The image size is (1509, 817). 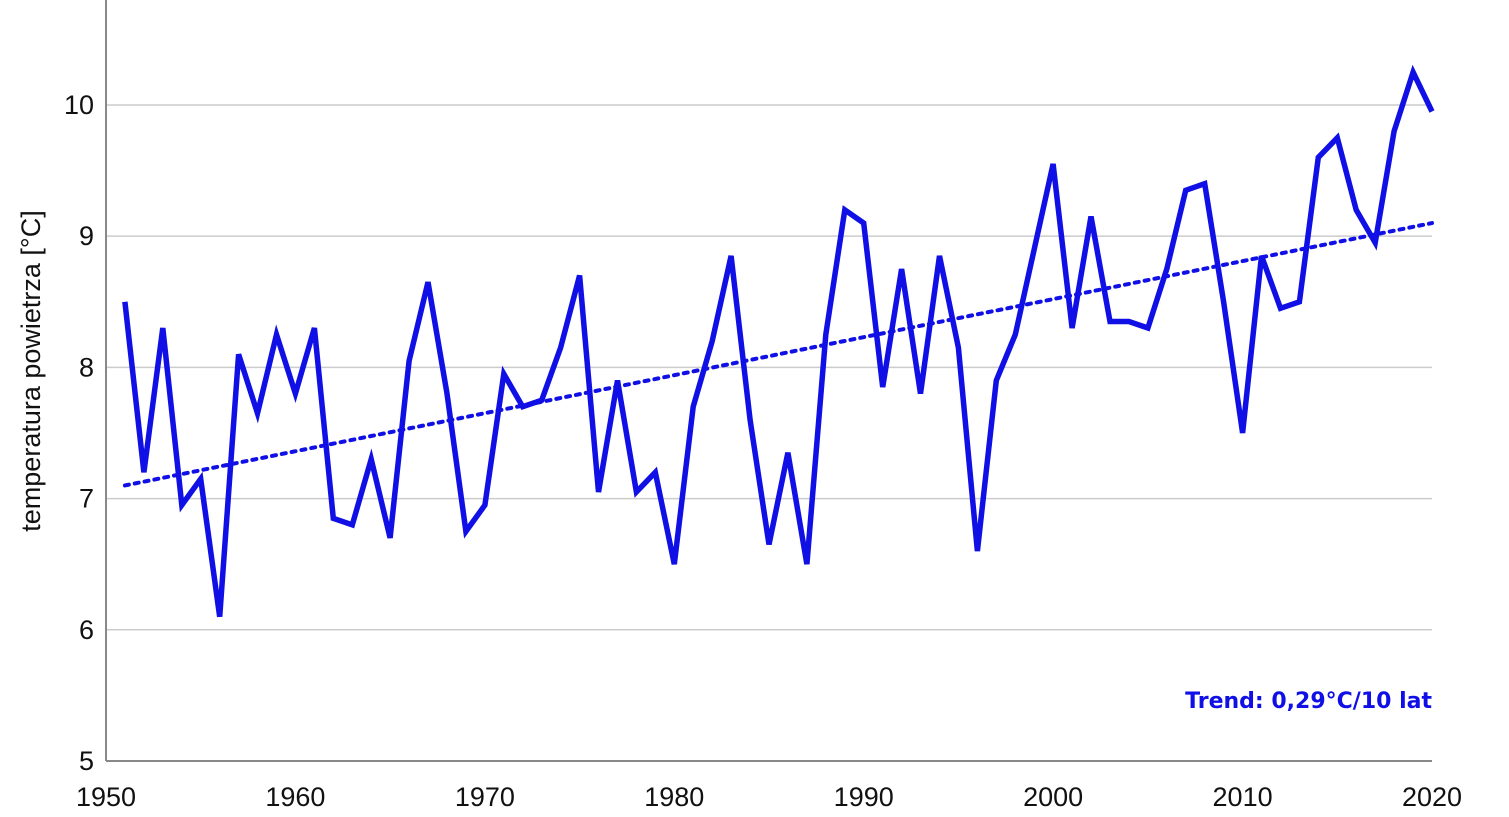 I want to click on x-tick-label: 2000, so click(x=1053, y=797).